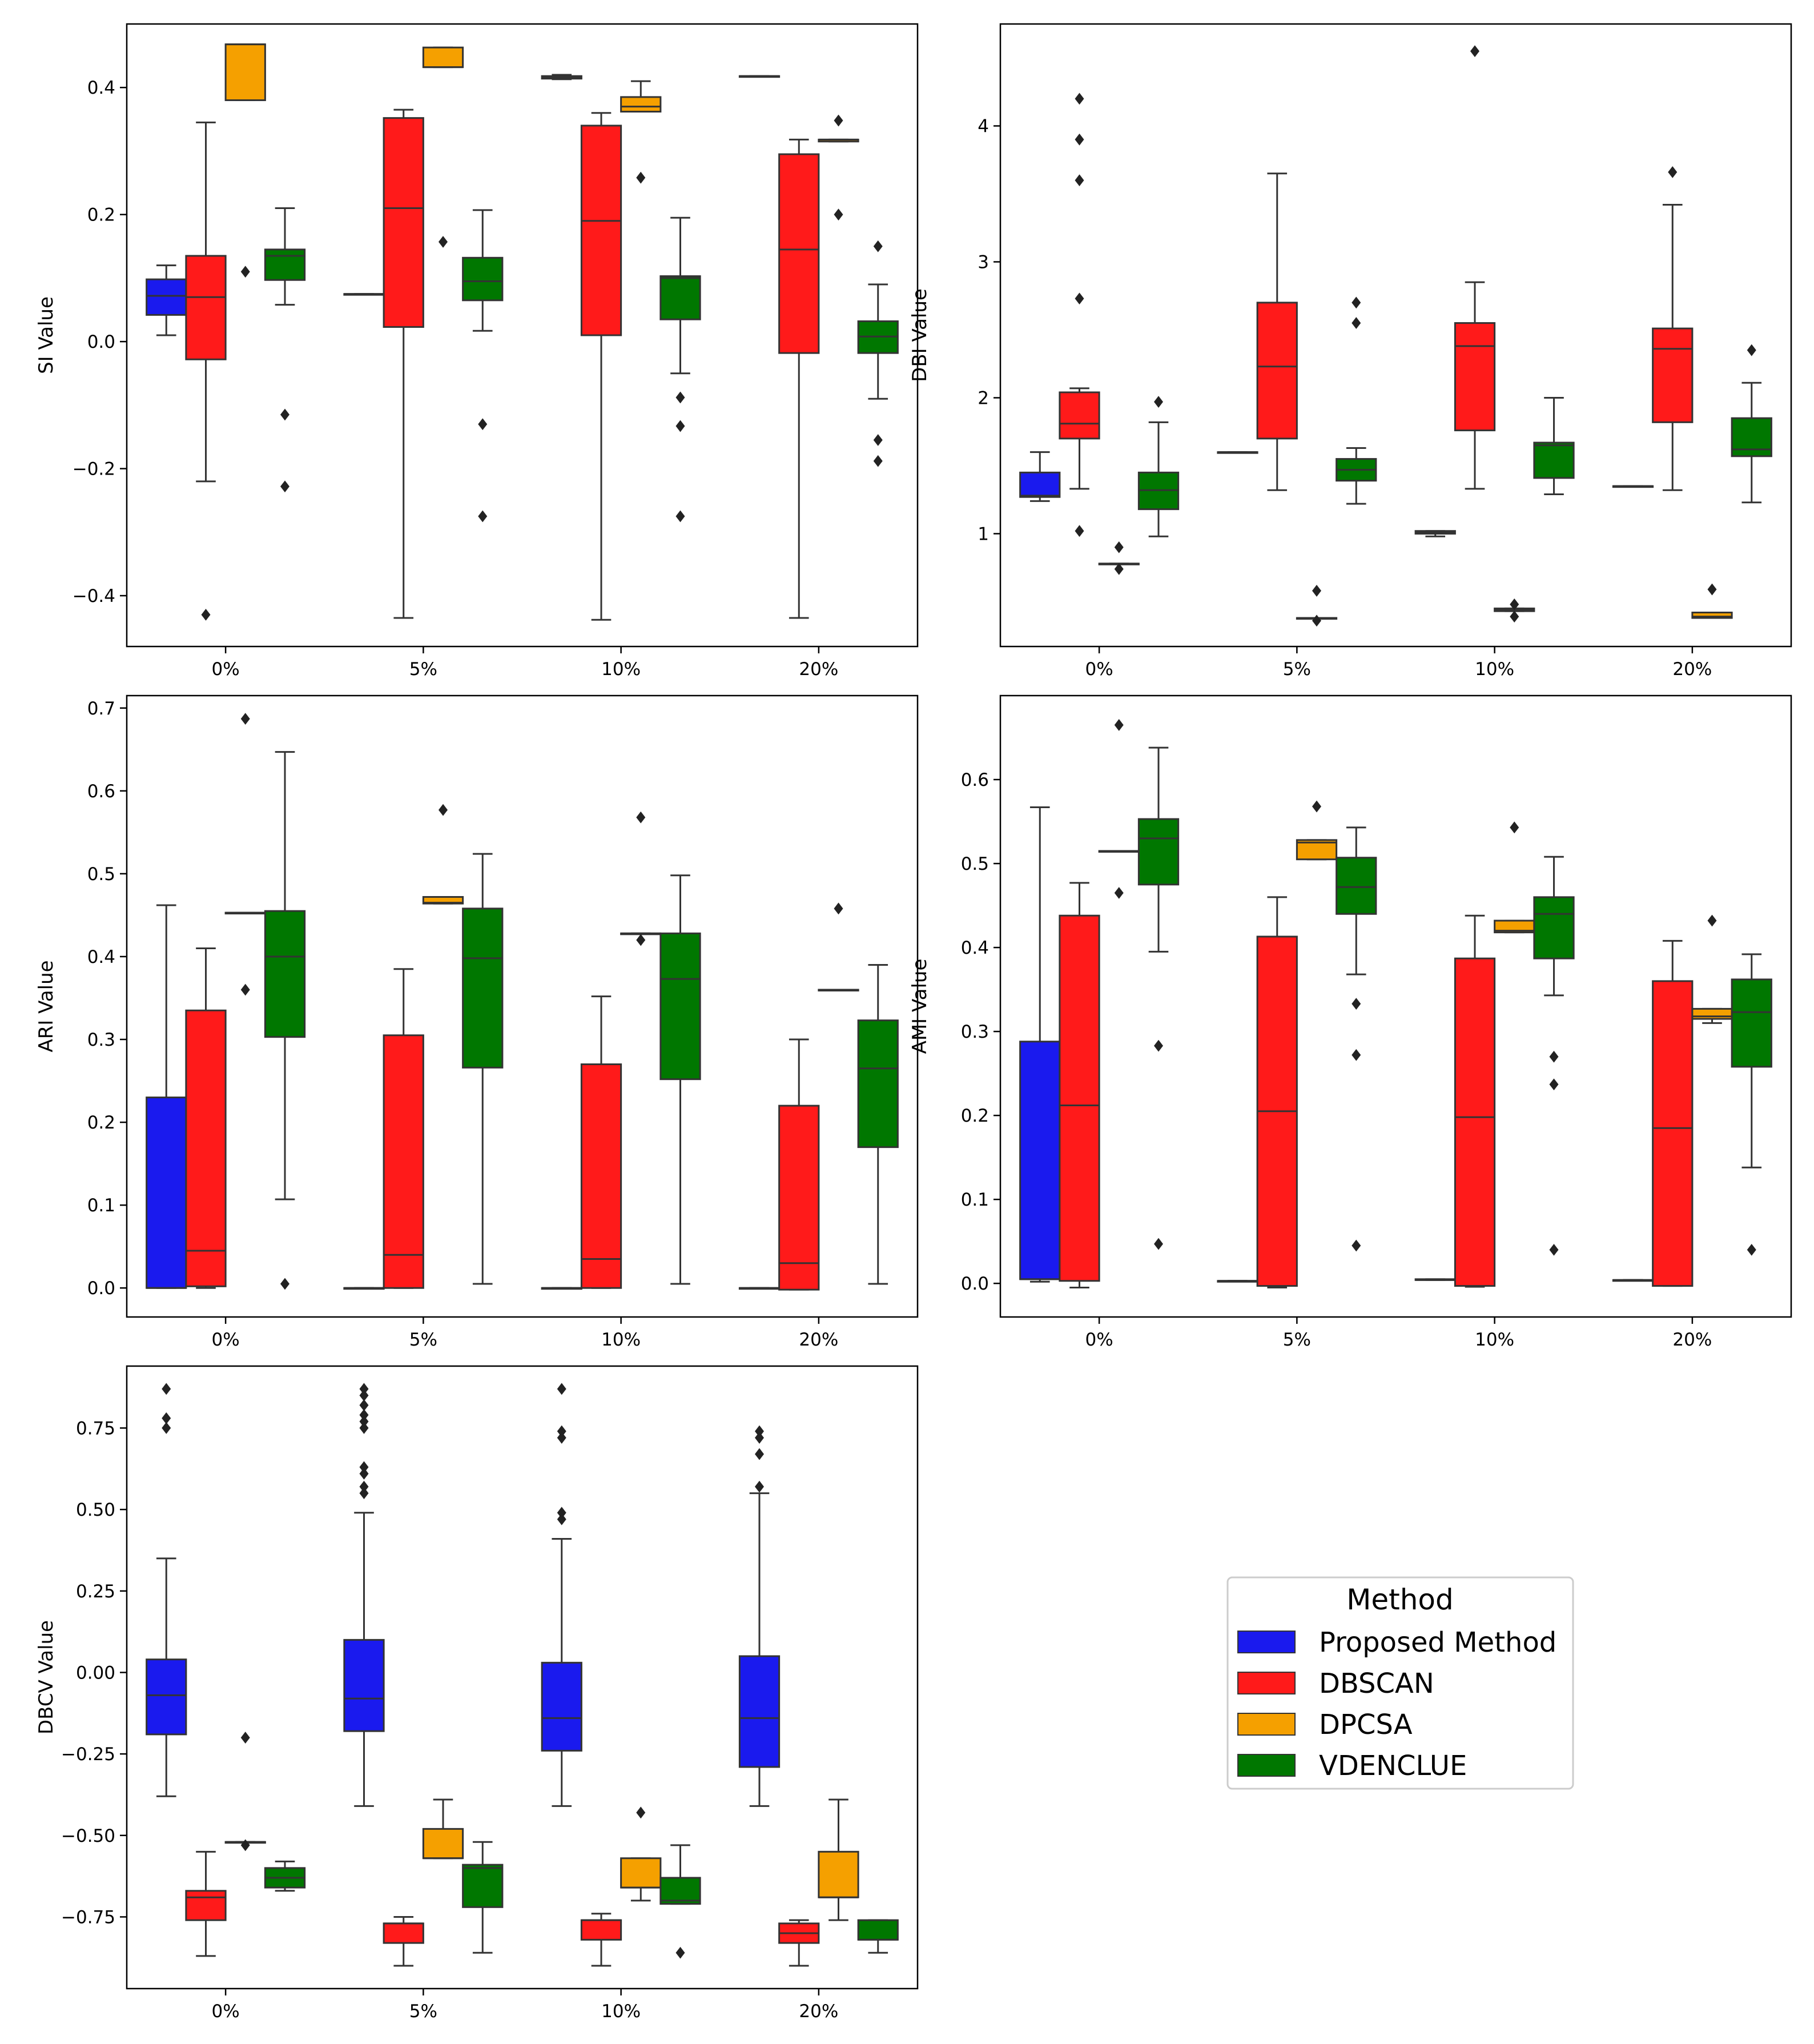  I want to click on ari-series-vdenclue, so click(581, 1020).